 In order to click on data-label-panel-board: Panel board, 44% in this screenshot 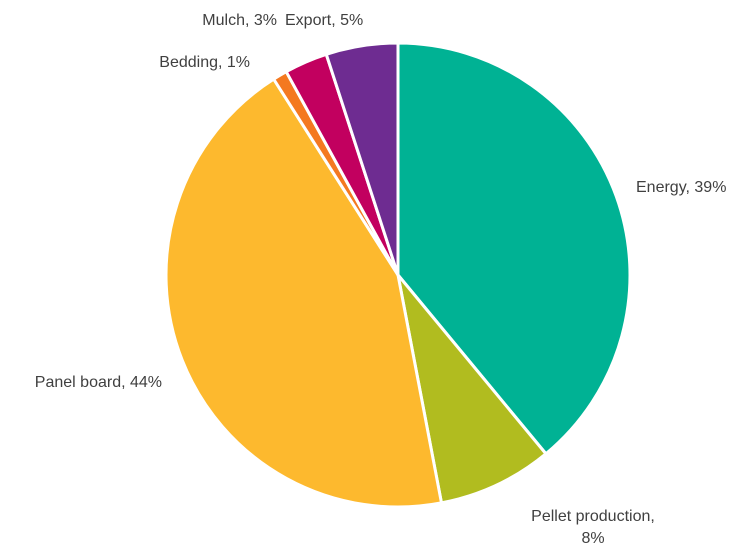, I will do `click(98, 382)`.